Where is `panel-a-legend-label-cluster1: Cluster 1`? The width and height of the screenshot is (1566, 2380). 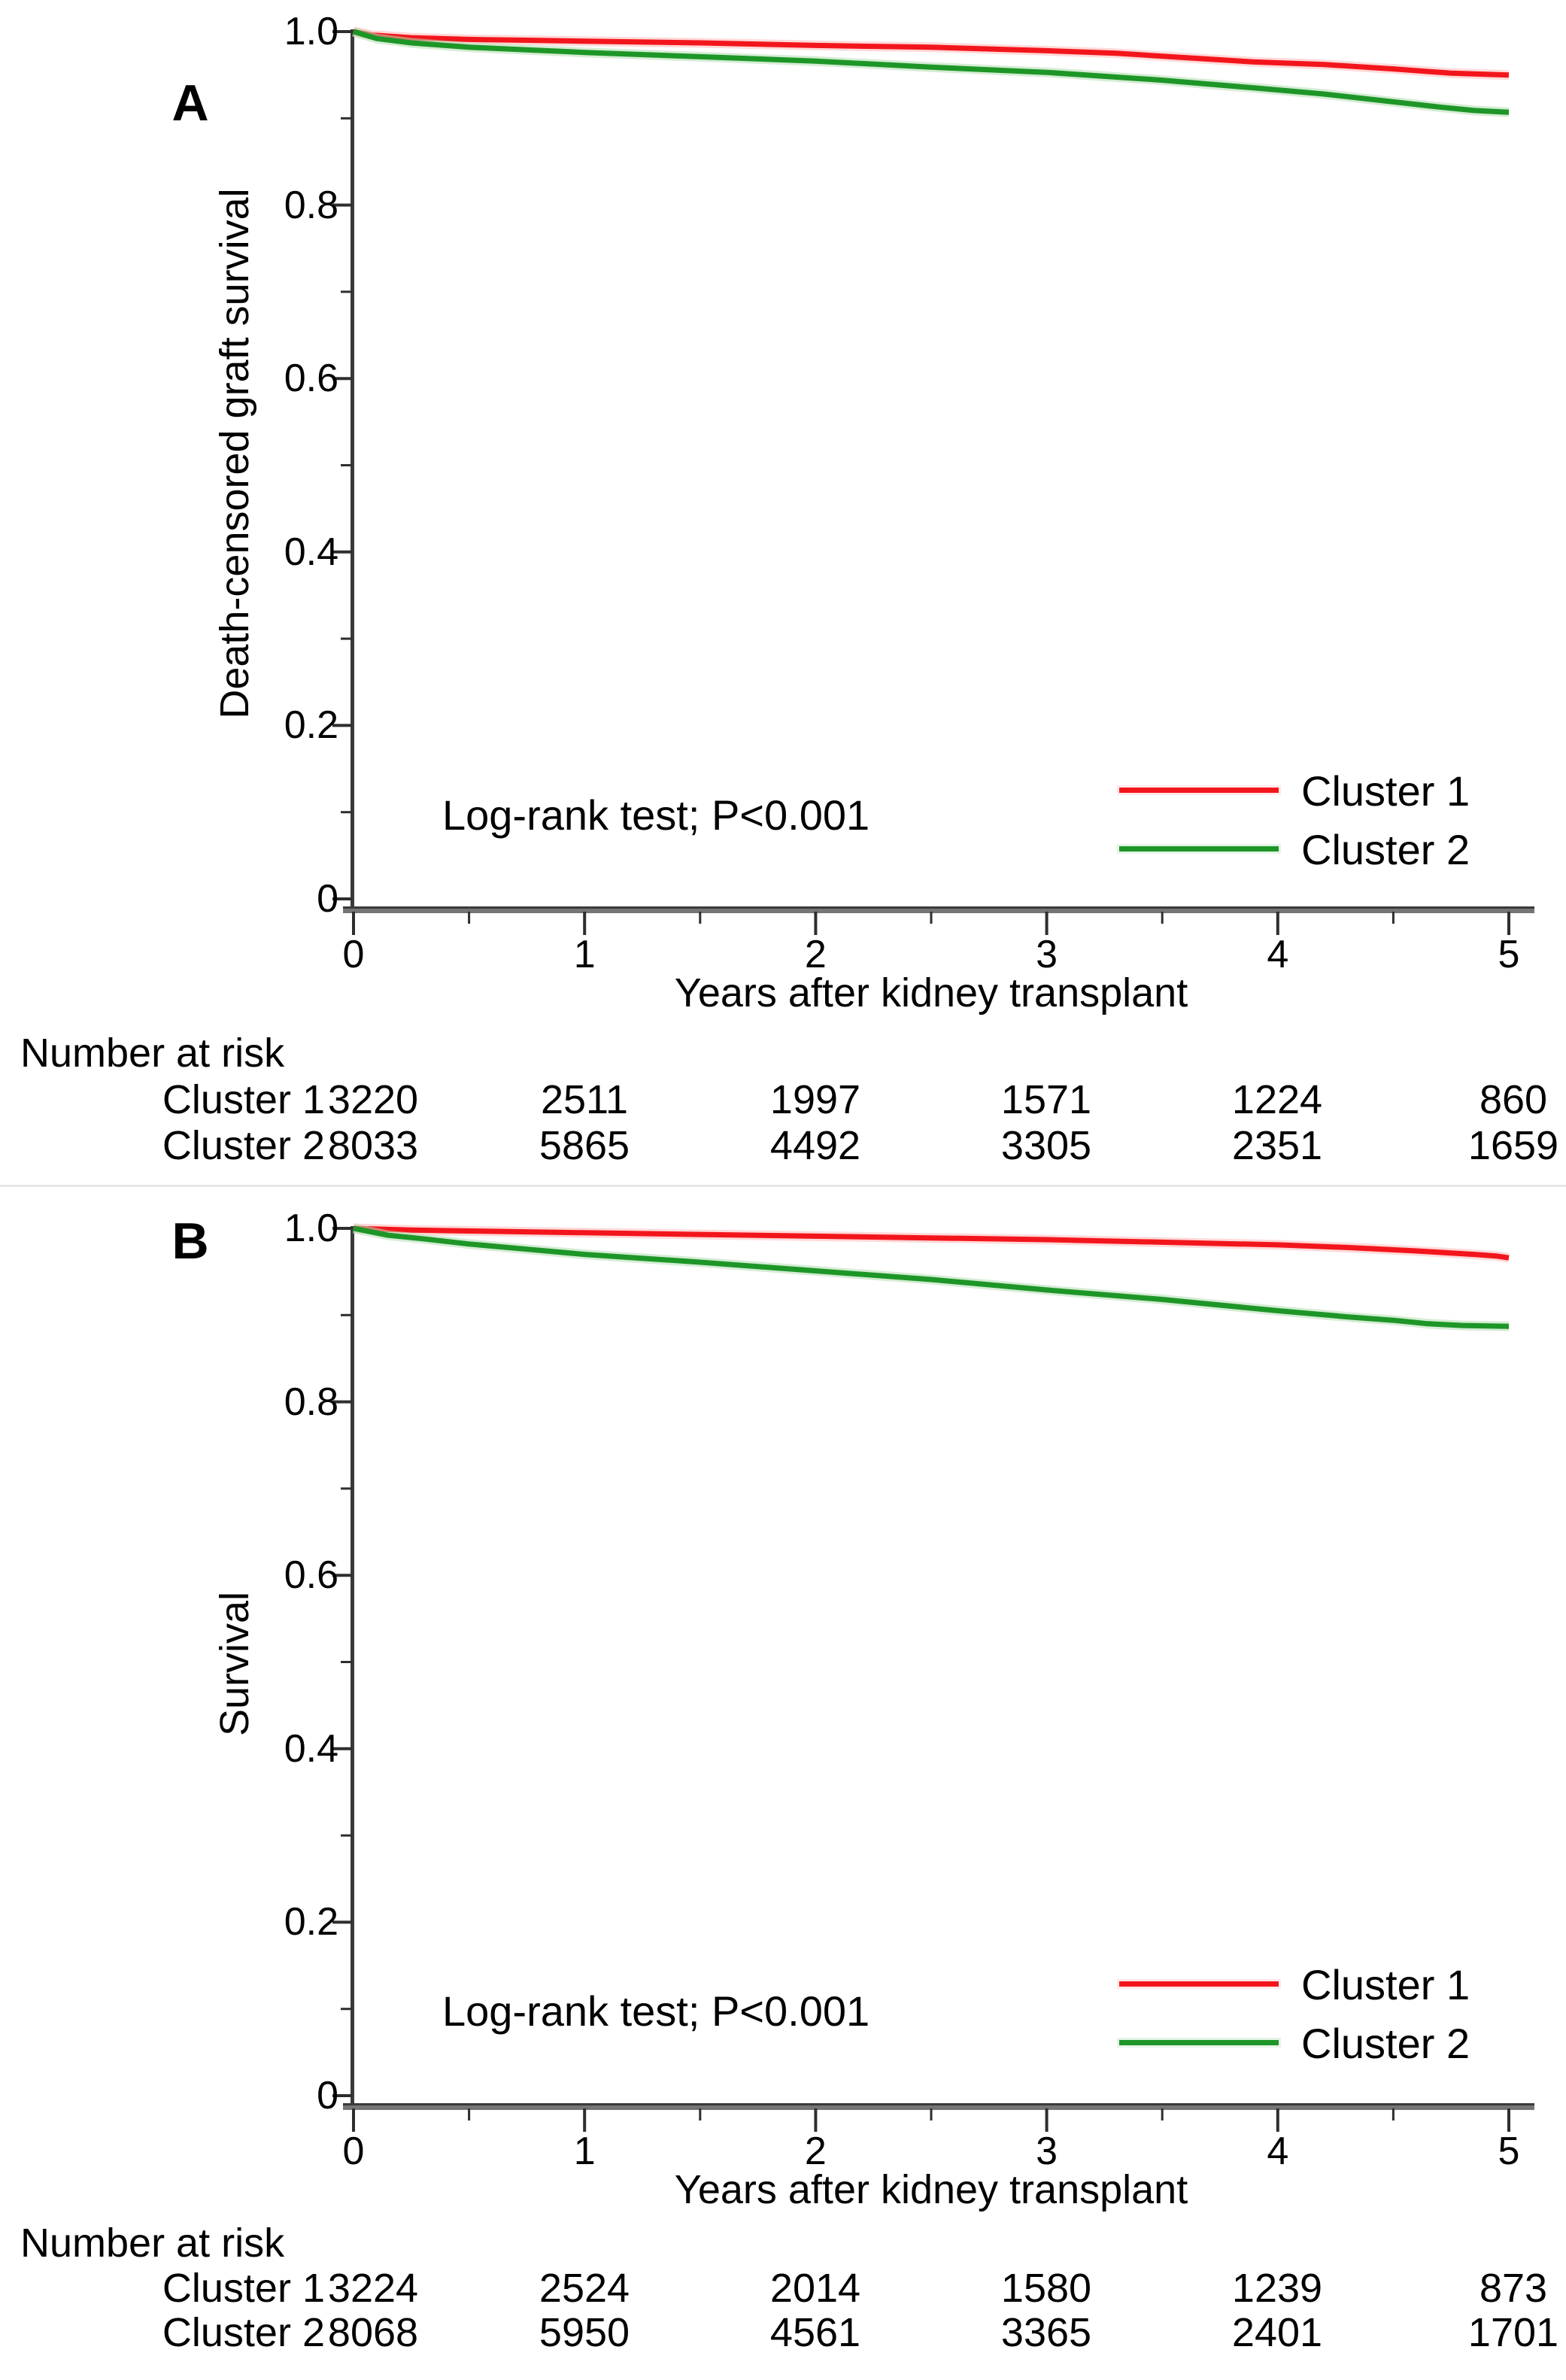 panel-a-legend-label-cluster1: Cluster 1 is located at coordinates (1385, 791).